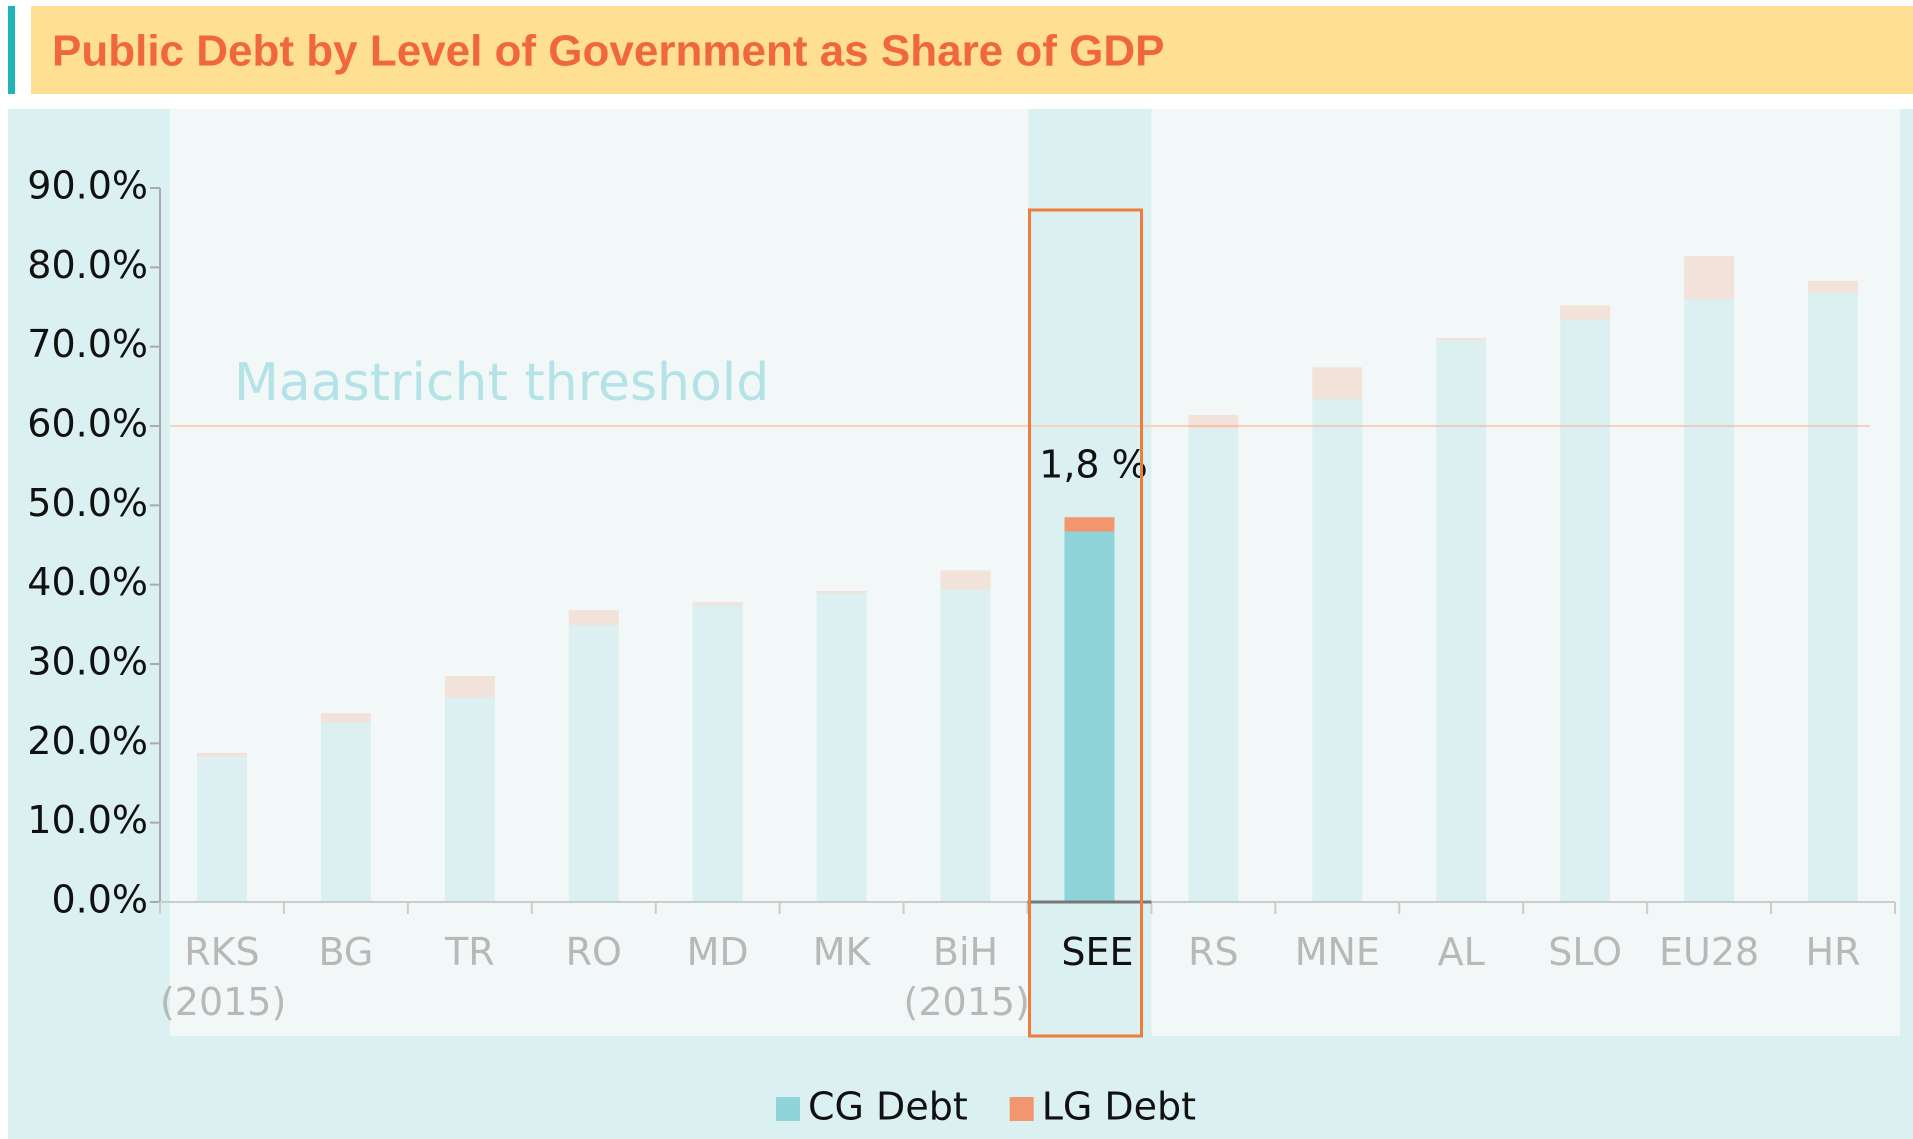 This screenshot has height=1139, width=1913. What do you see at coordinates (346, 952) in the screenshot?
I see `x-tick-label: BG` at bounding box center [346, 952].